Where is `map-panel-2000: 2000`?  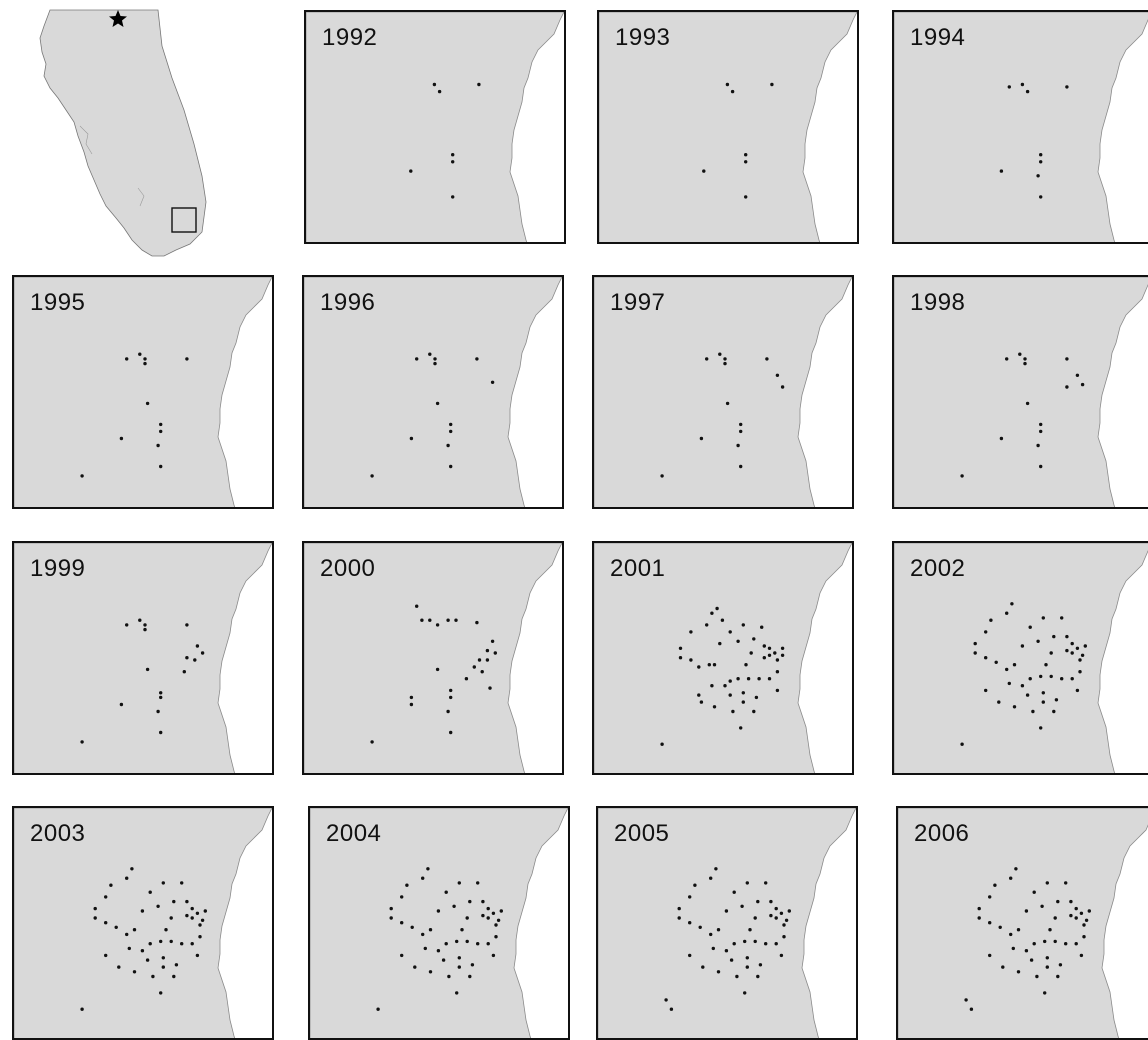 map-panel-2000: 2000 is located at coordinates (433, 658).